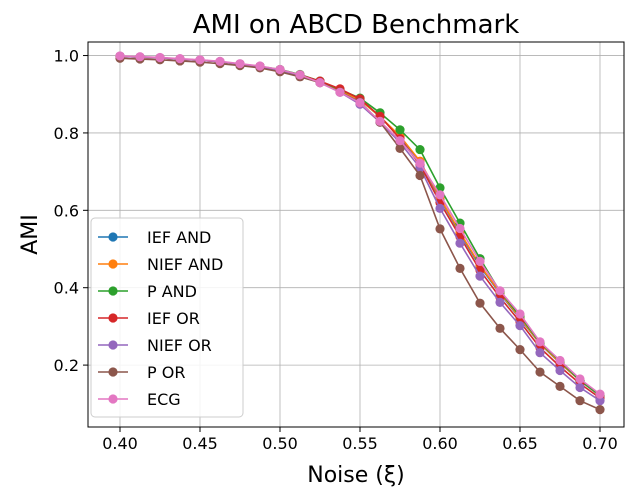  Describe the element at coordinates (120, 443) in the screenshot. I see `x-tick-label: 0.40` at that location.